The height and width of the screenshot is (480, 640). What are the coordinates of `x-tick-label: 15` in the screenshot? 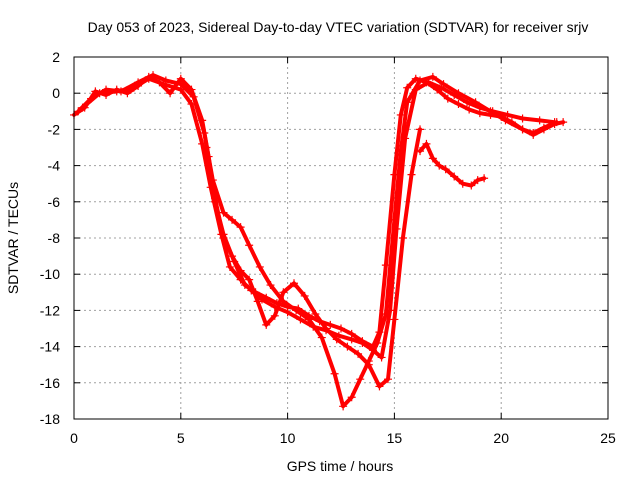 It's located at (395, 438).